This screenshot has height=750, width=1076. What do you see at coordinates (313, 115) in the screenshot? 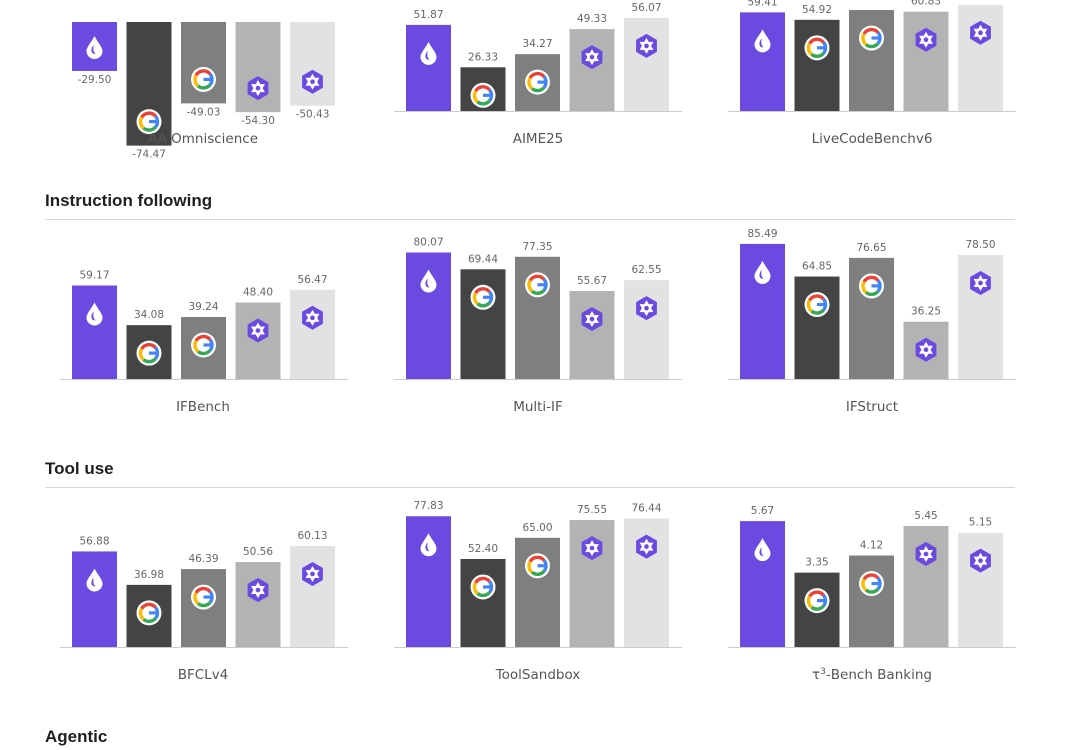
I see `bar-value-label: -50.43` at bounding box center [313, 115].